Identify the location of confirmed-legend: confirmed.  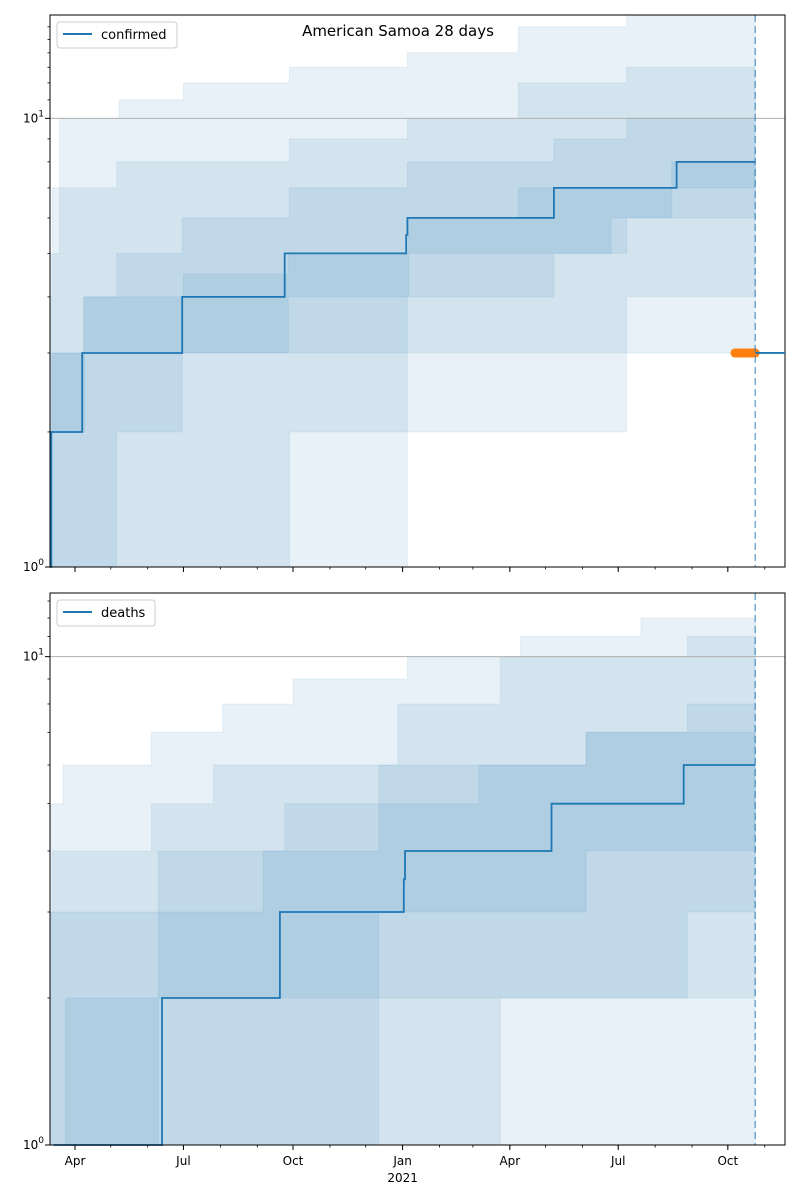
(117, 35).